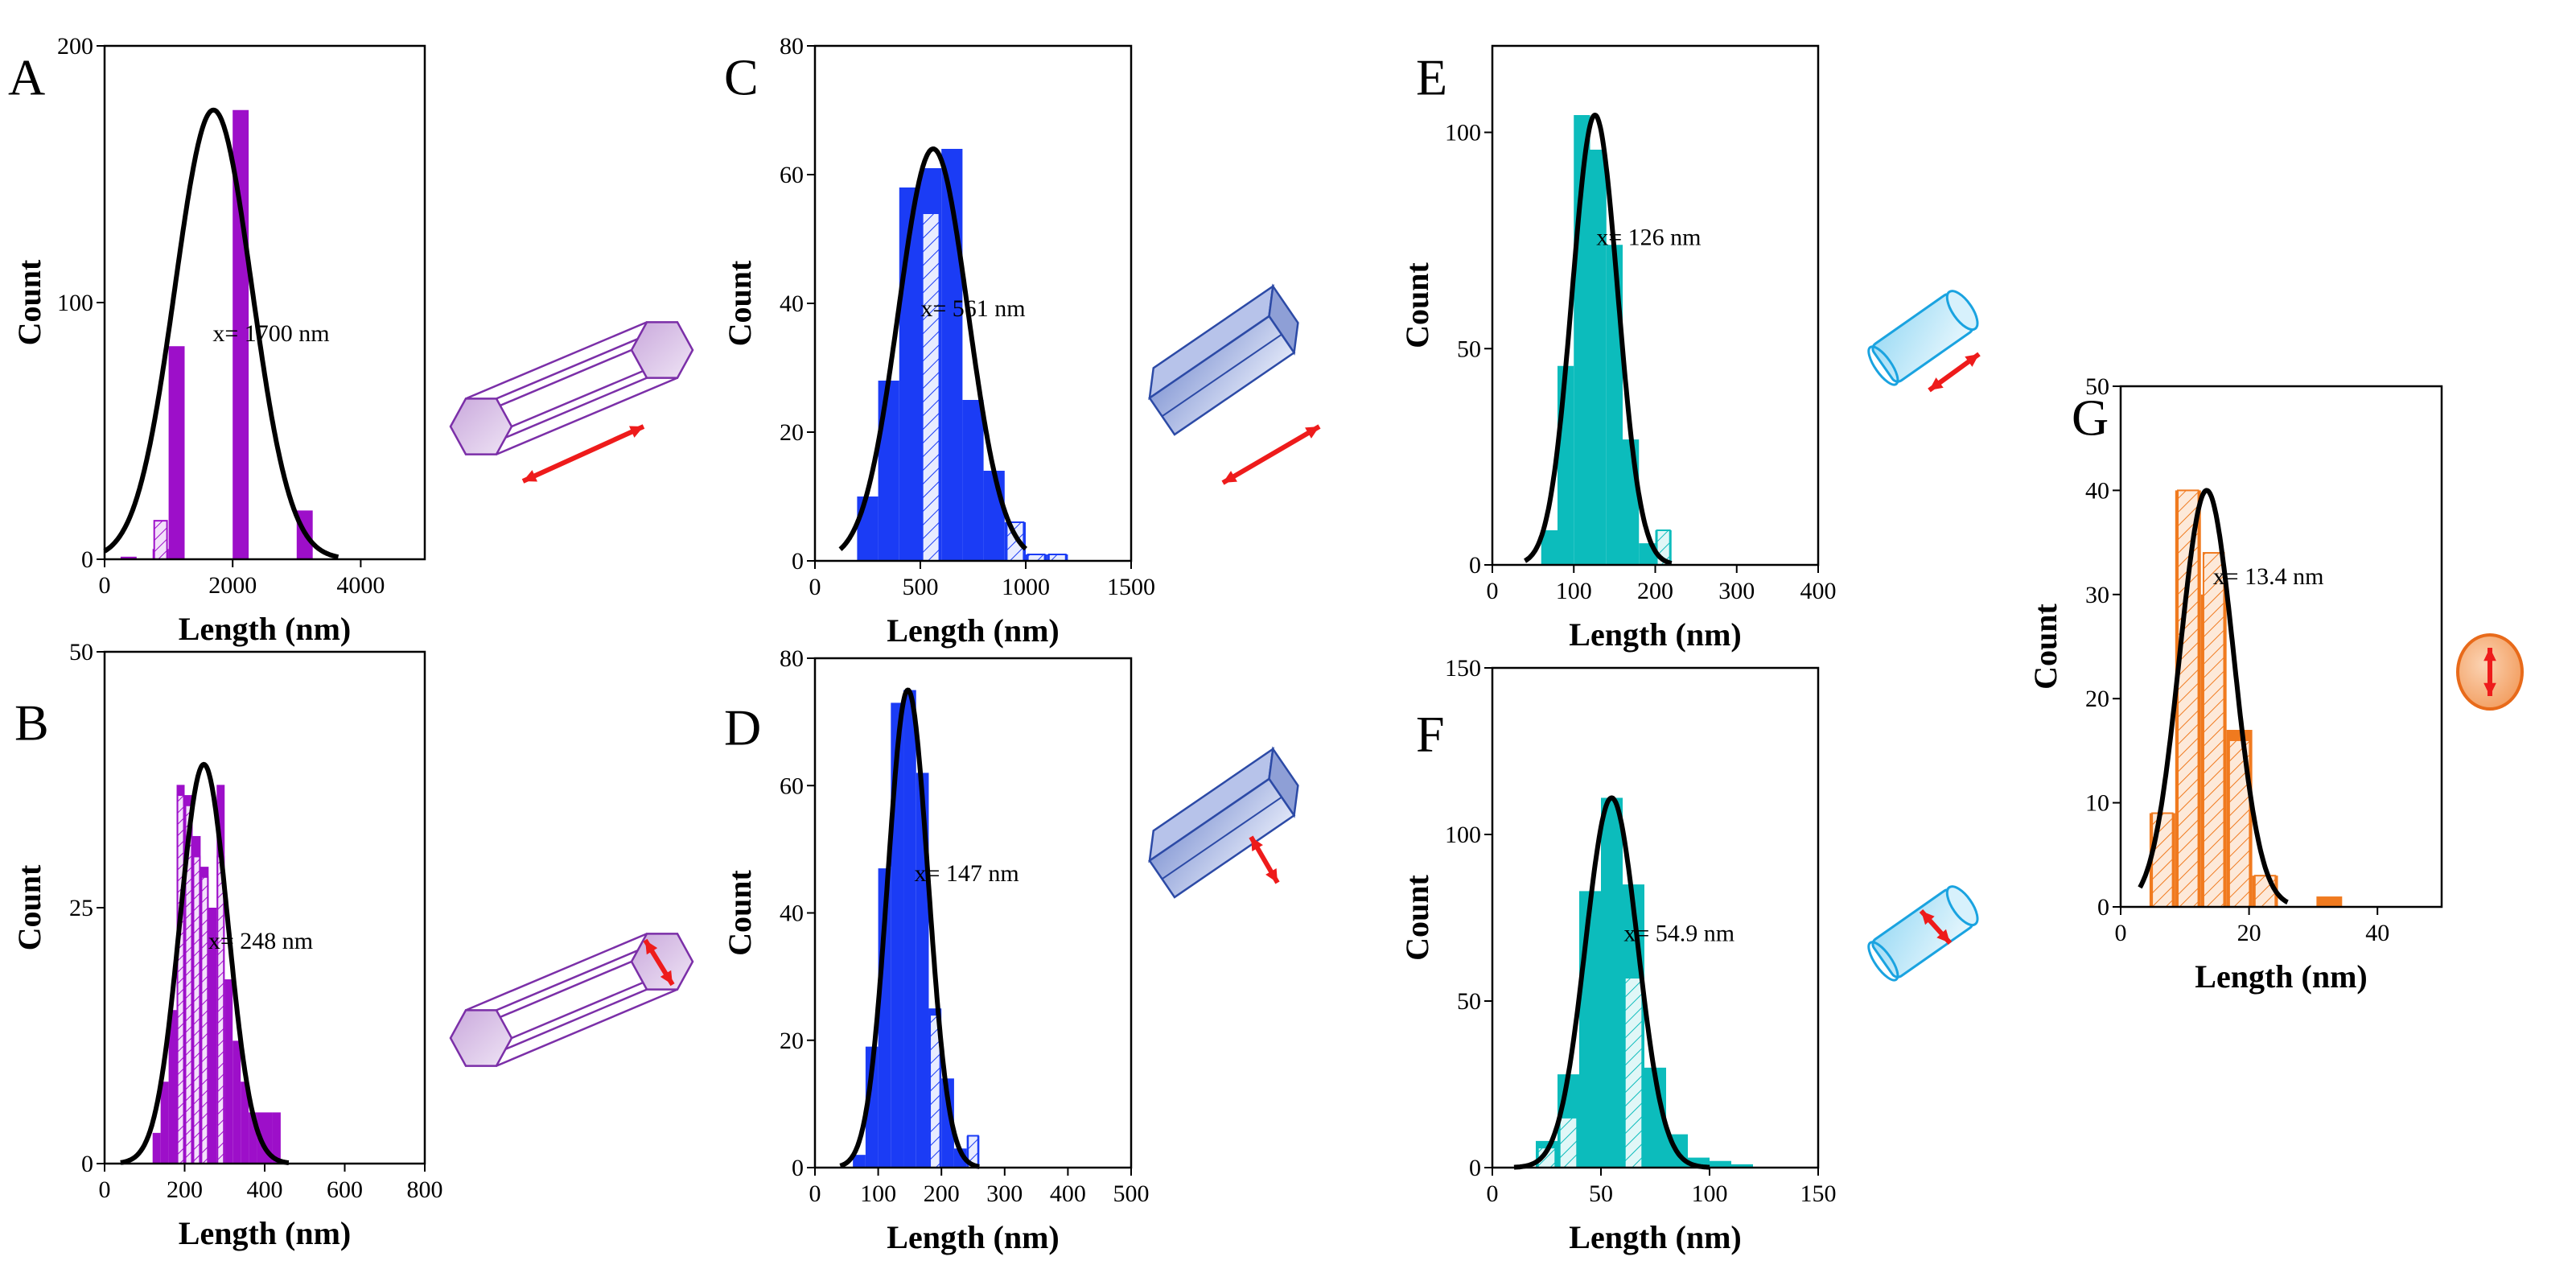  I want to click on y-tick-label: 20, so click(792, 1041).